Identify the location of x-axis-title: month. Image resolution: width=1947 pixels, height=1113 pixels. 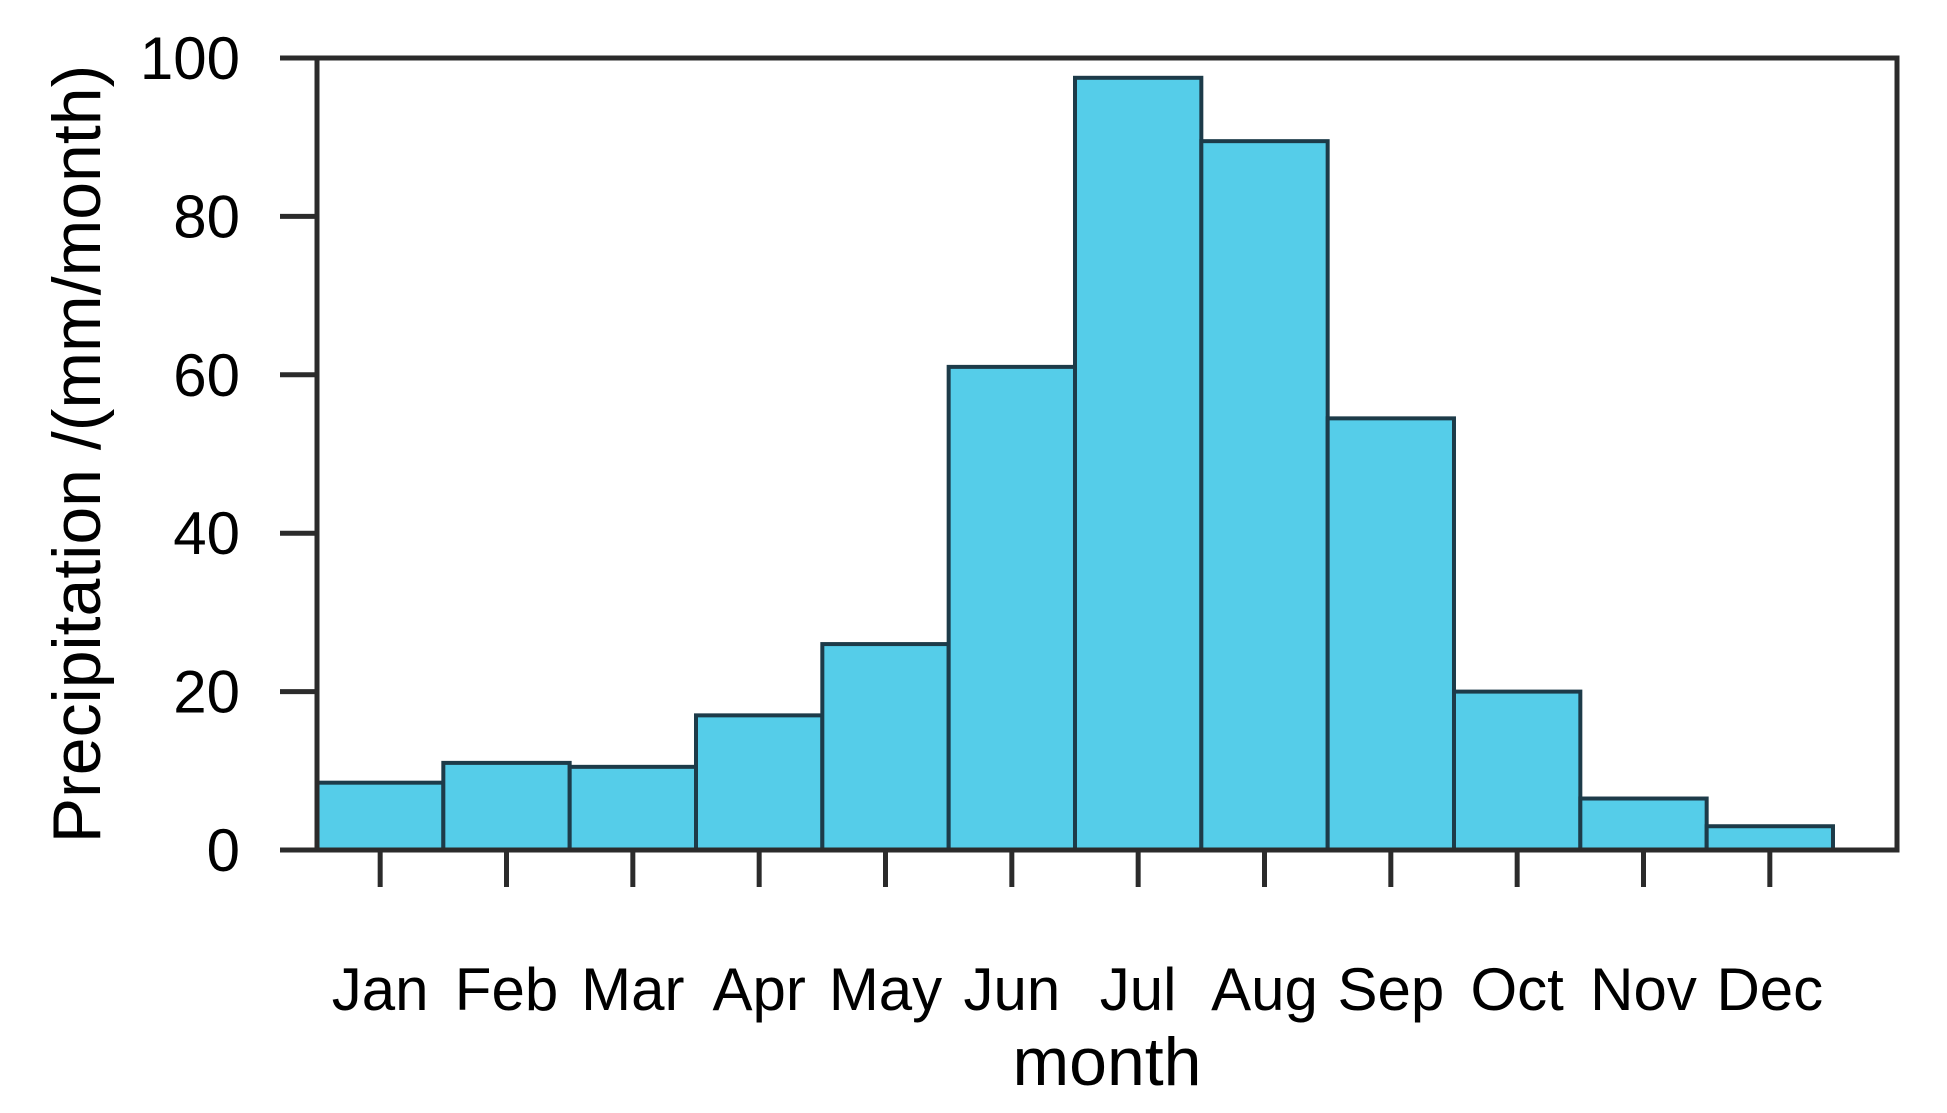
(1107, 1062).